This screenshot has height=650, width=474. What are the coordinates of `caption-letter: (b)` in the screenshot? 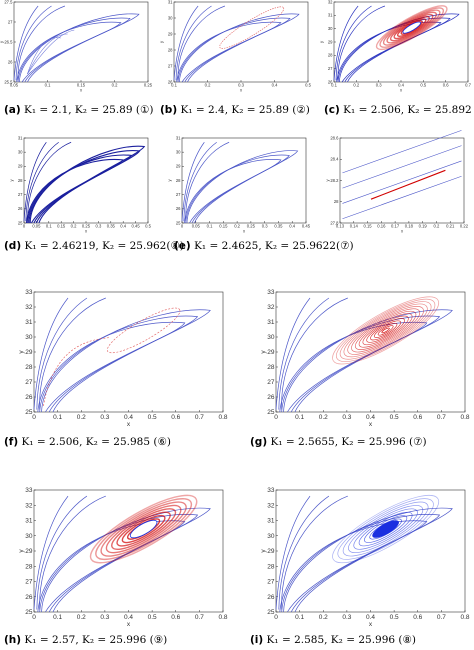 It's located at (169, 110).